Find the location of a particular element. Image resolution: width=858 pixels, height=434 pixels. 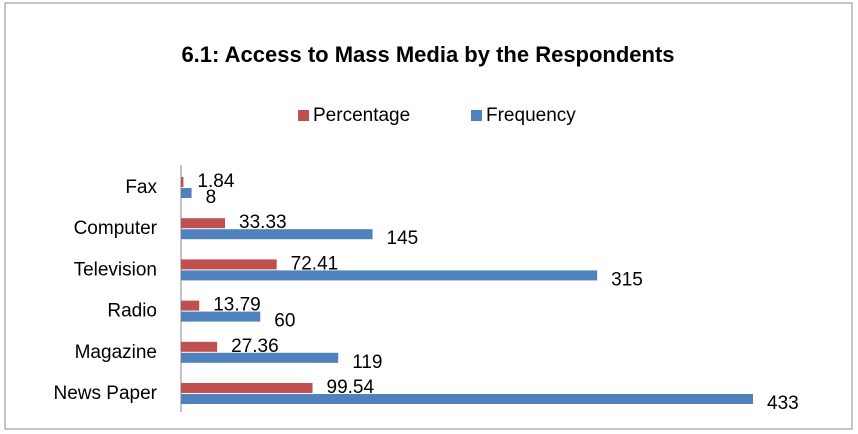

y-tick-label: Television is located at coordinates (115, 269).